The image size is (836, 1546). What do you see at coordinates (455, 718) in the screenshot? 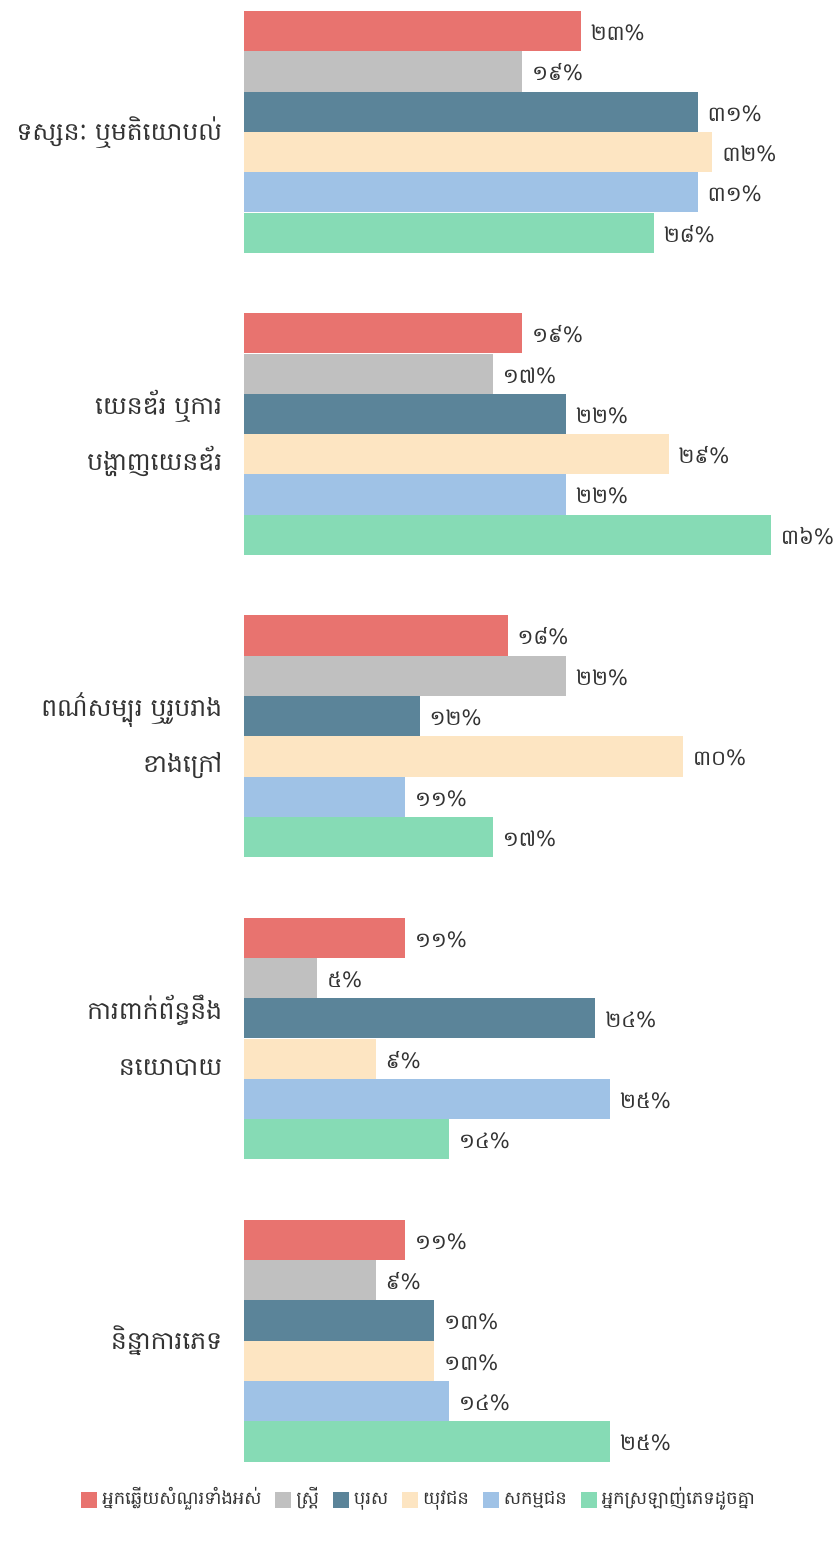
I see `value-label: ១២%` at bounding box center [455, 718].